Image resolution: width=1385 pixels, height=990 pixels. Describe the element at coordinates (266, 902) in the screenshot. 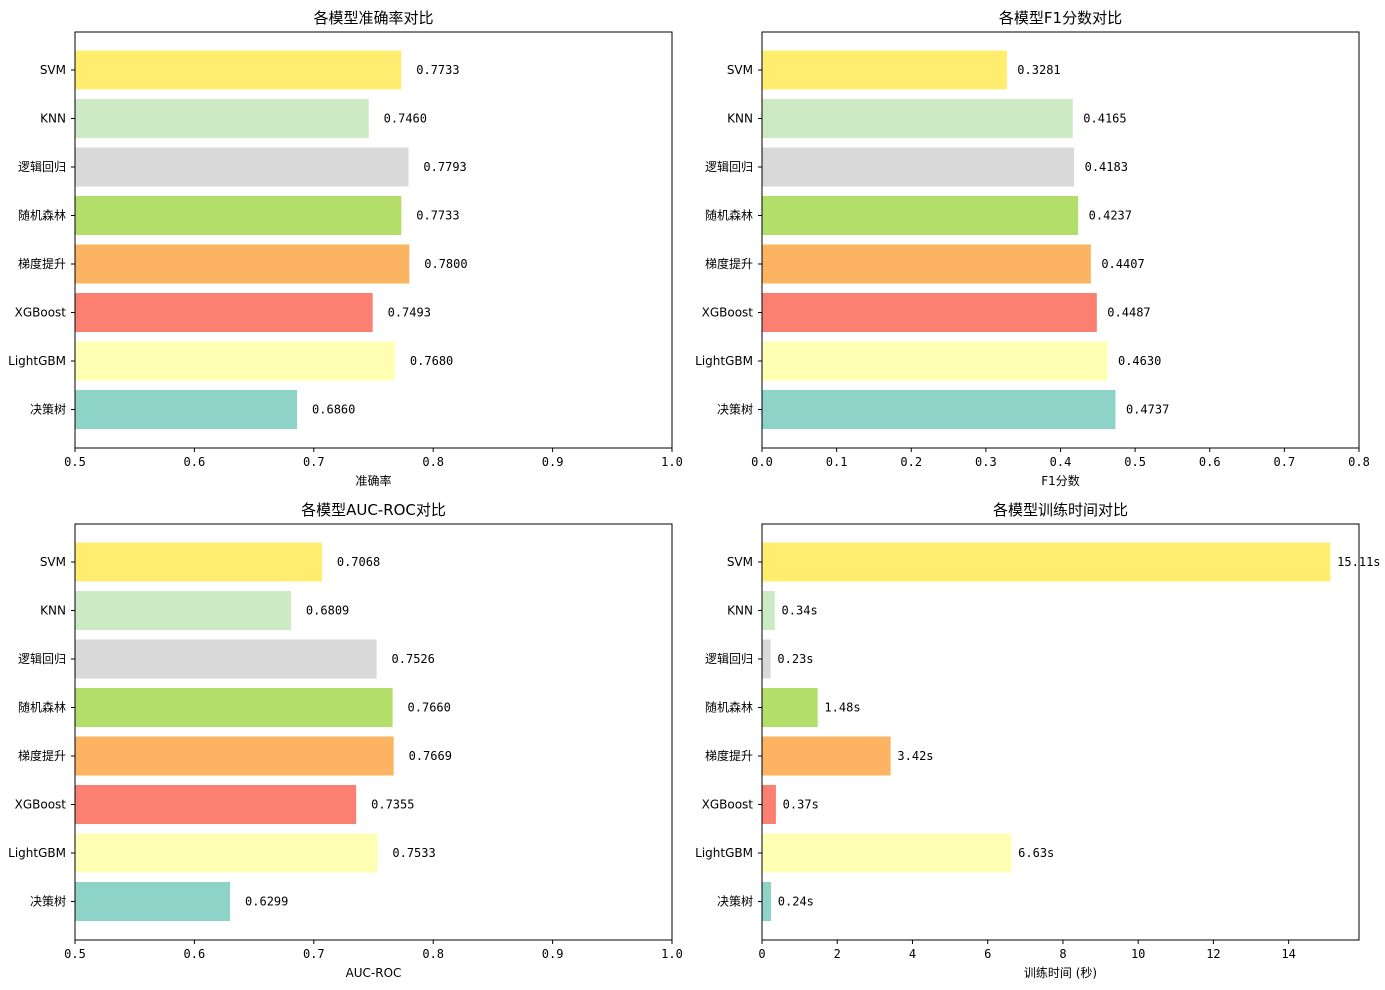

I see `value-label: 0.6299` at that location.